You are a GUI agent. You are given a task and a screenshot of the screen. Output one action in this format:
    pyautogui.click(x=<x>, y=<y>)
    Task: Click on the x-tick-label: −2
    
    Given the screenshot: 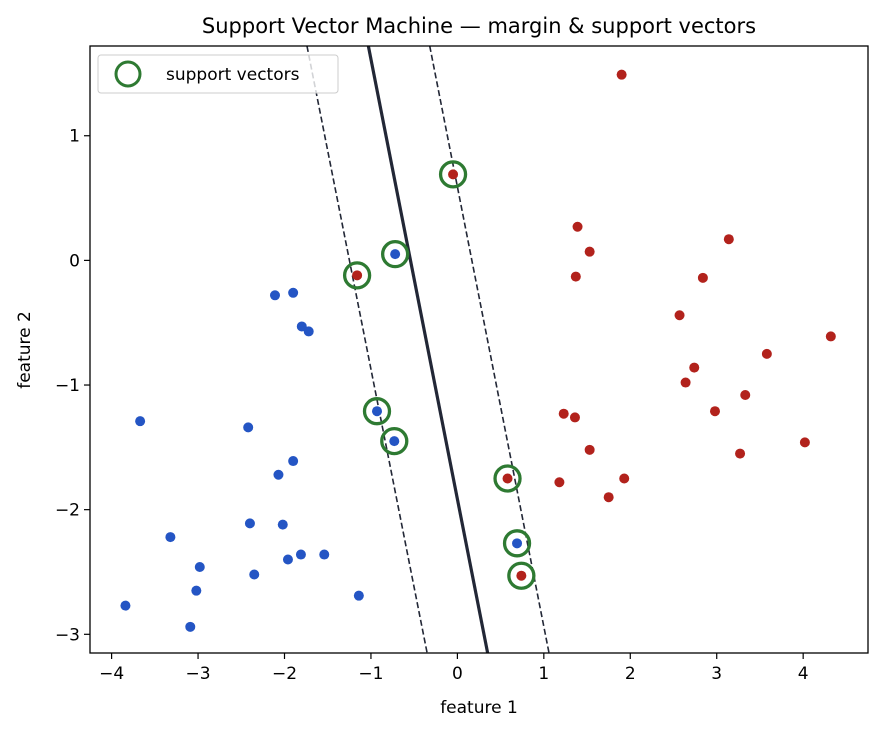 What is the action you would take?
    pyautogui.click(x=284, y=674)
    